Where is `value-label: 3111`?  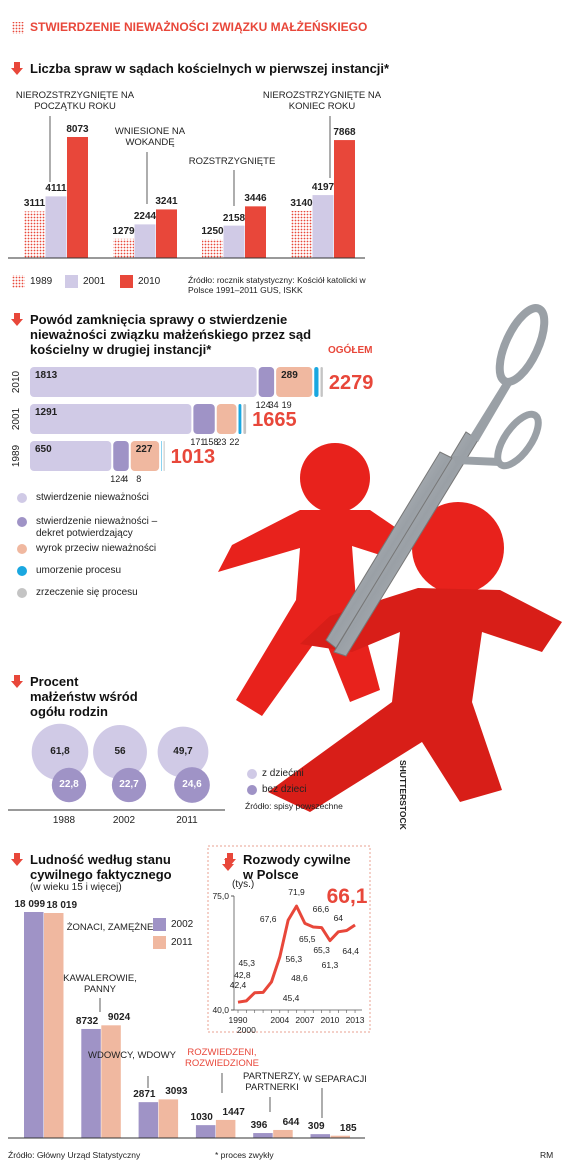 value-label: 3111 is located at coordinates (34, 204).